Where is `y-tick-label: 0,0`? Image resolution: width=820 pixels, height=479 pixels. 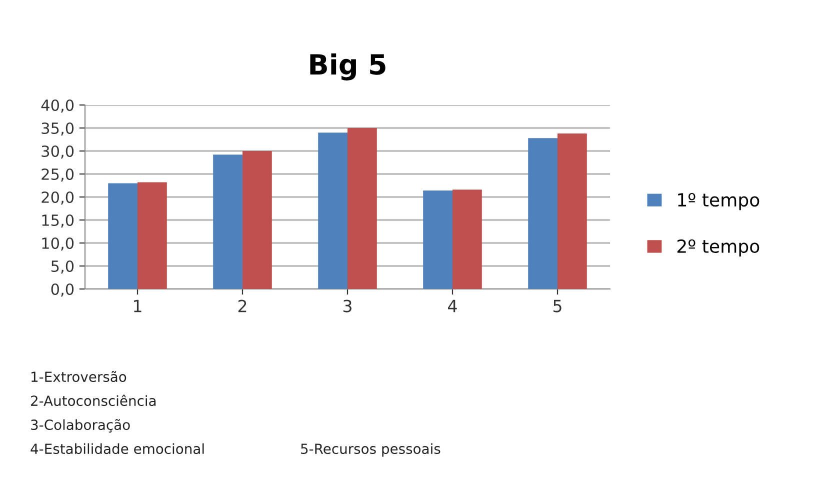
y-tick-label: 0,0 is located at coordinates (62, 290).